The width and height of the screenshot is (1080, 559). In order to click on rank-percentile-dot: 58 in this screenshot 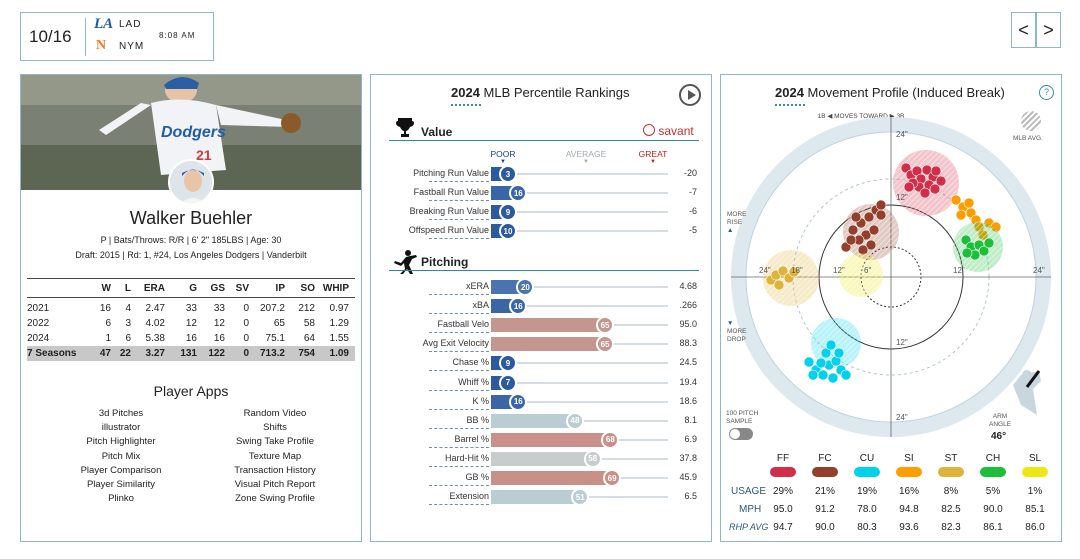, I will do `click(592, 458)`.